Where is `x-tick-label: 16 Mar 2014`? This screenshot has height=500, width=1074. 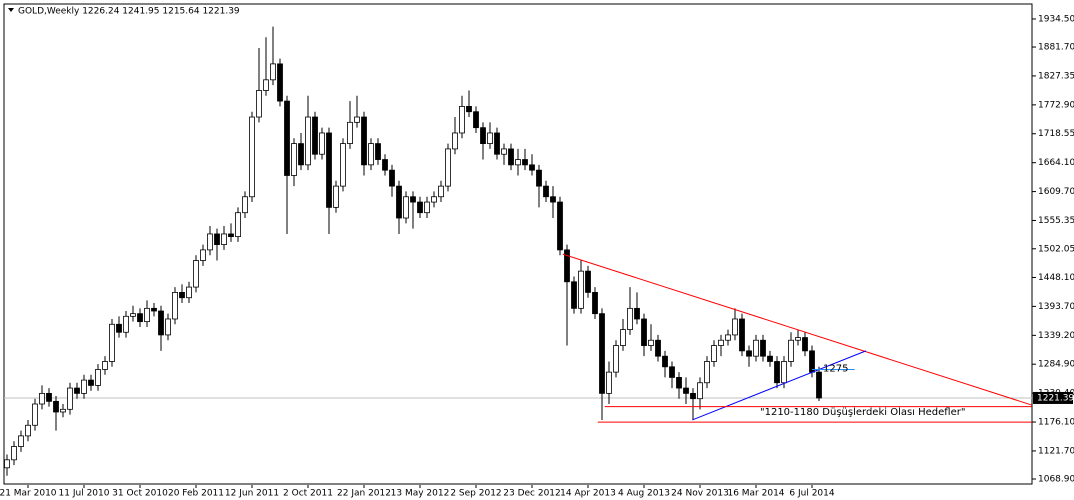
x-tick-label: 16 Mar 2014 is located at coordinates (755, 494).